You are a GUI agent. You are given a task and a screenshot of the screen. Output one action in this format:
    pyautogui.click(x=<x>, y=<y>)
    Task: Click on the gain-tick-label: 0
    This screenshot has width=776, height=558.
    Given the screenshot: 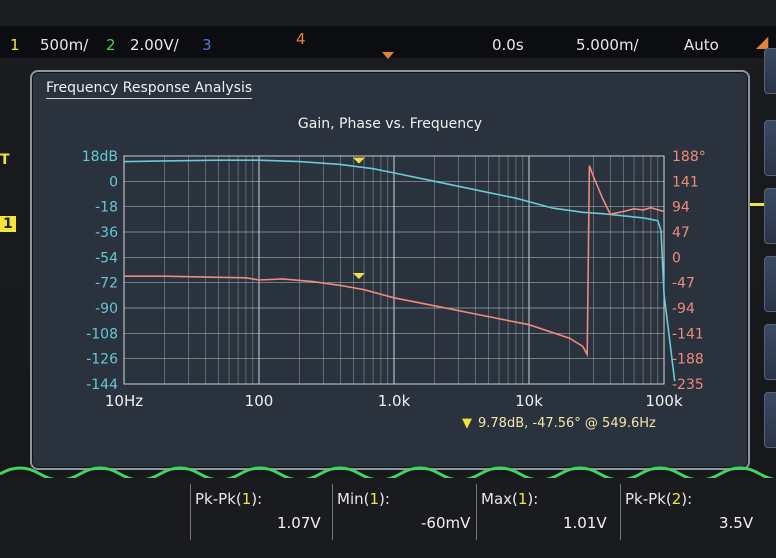 What is the action you would take?
    pyautogui.click(x=113, y=182)
    